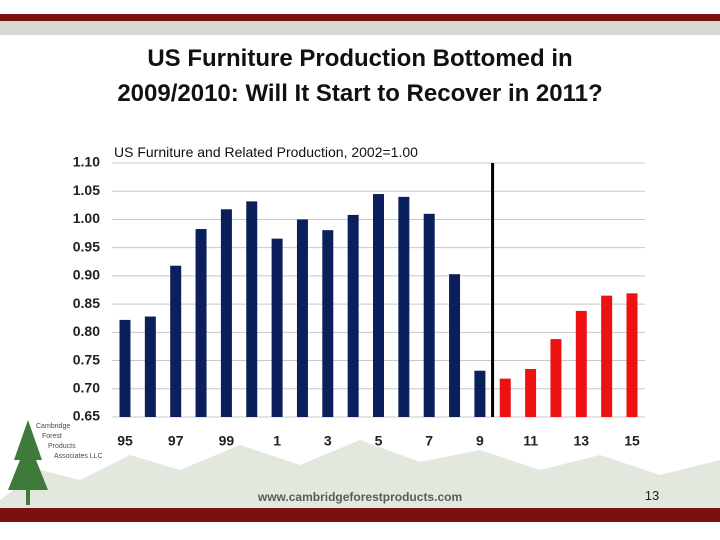 This screenshot has height=540, width=720. I want to click on hills, so click(360, 474).